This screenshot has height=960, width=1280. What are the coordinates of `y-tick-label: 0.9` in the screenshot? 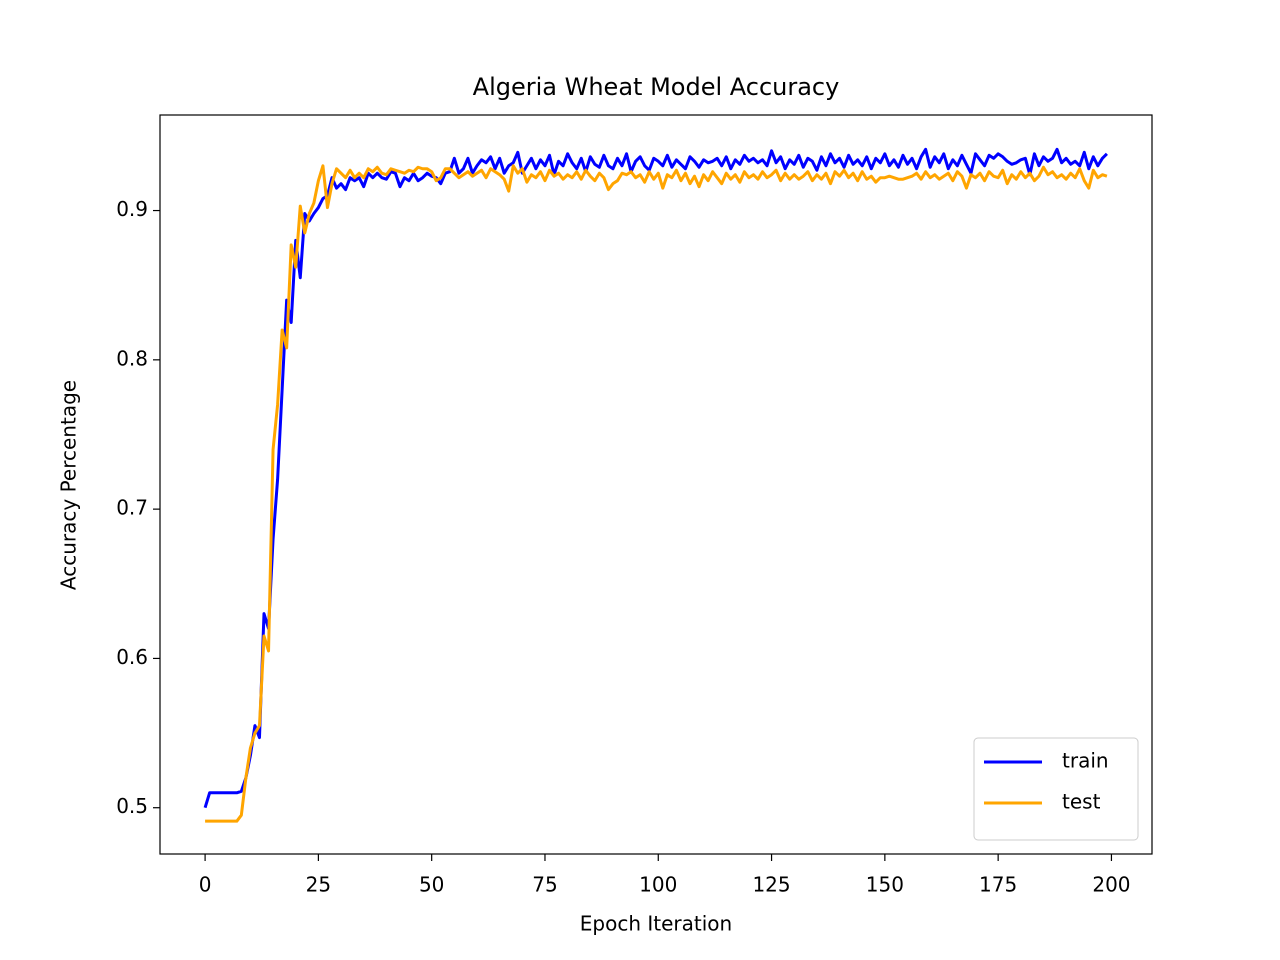 It's located at (132, 209).